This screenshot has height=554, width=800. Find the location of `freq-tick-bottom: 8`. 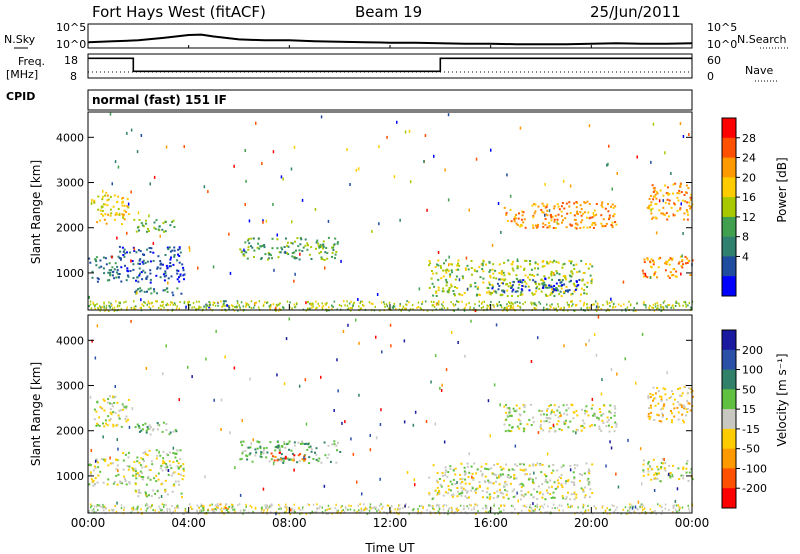

freq-tick-bottom: 8 is located at coordinates (73, 76).